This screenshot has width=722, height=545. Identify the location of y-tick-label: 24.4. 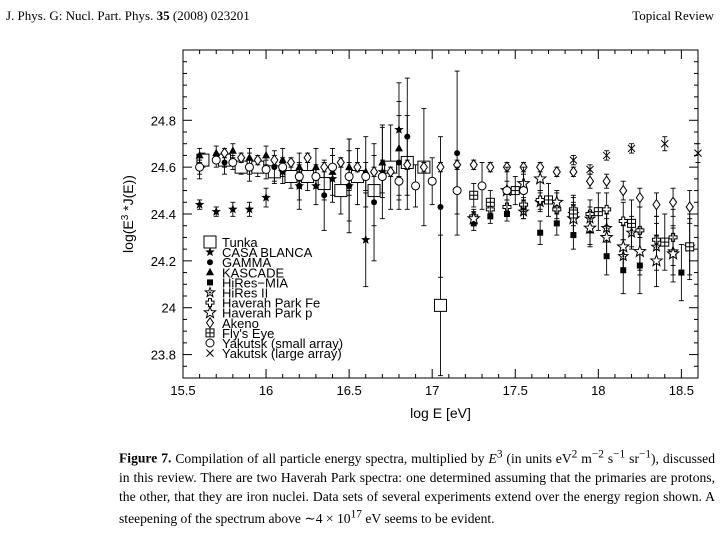
(163, 214).